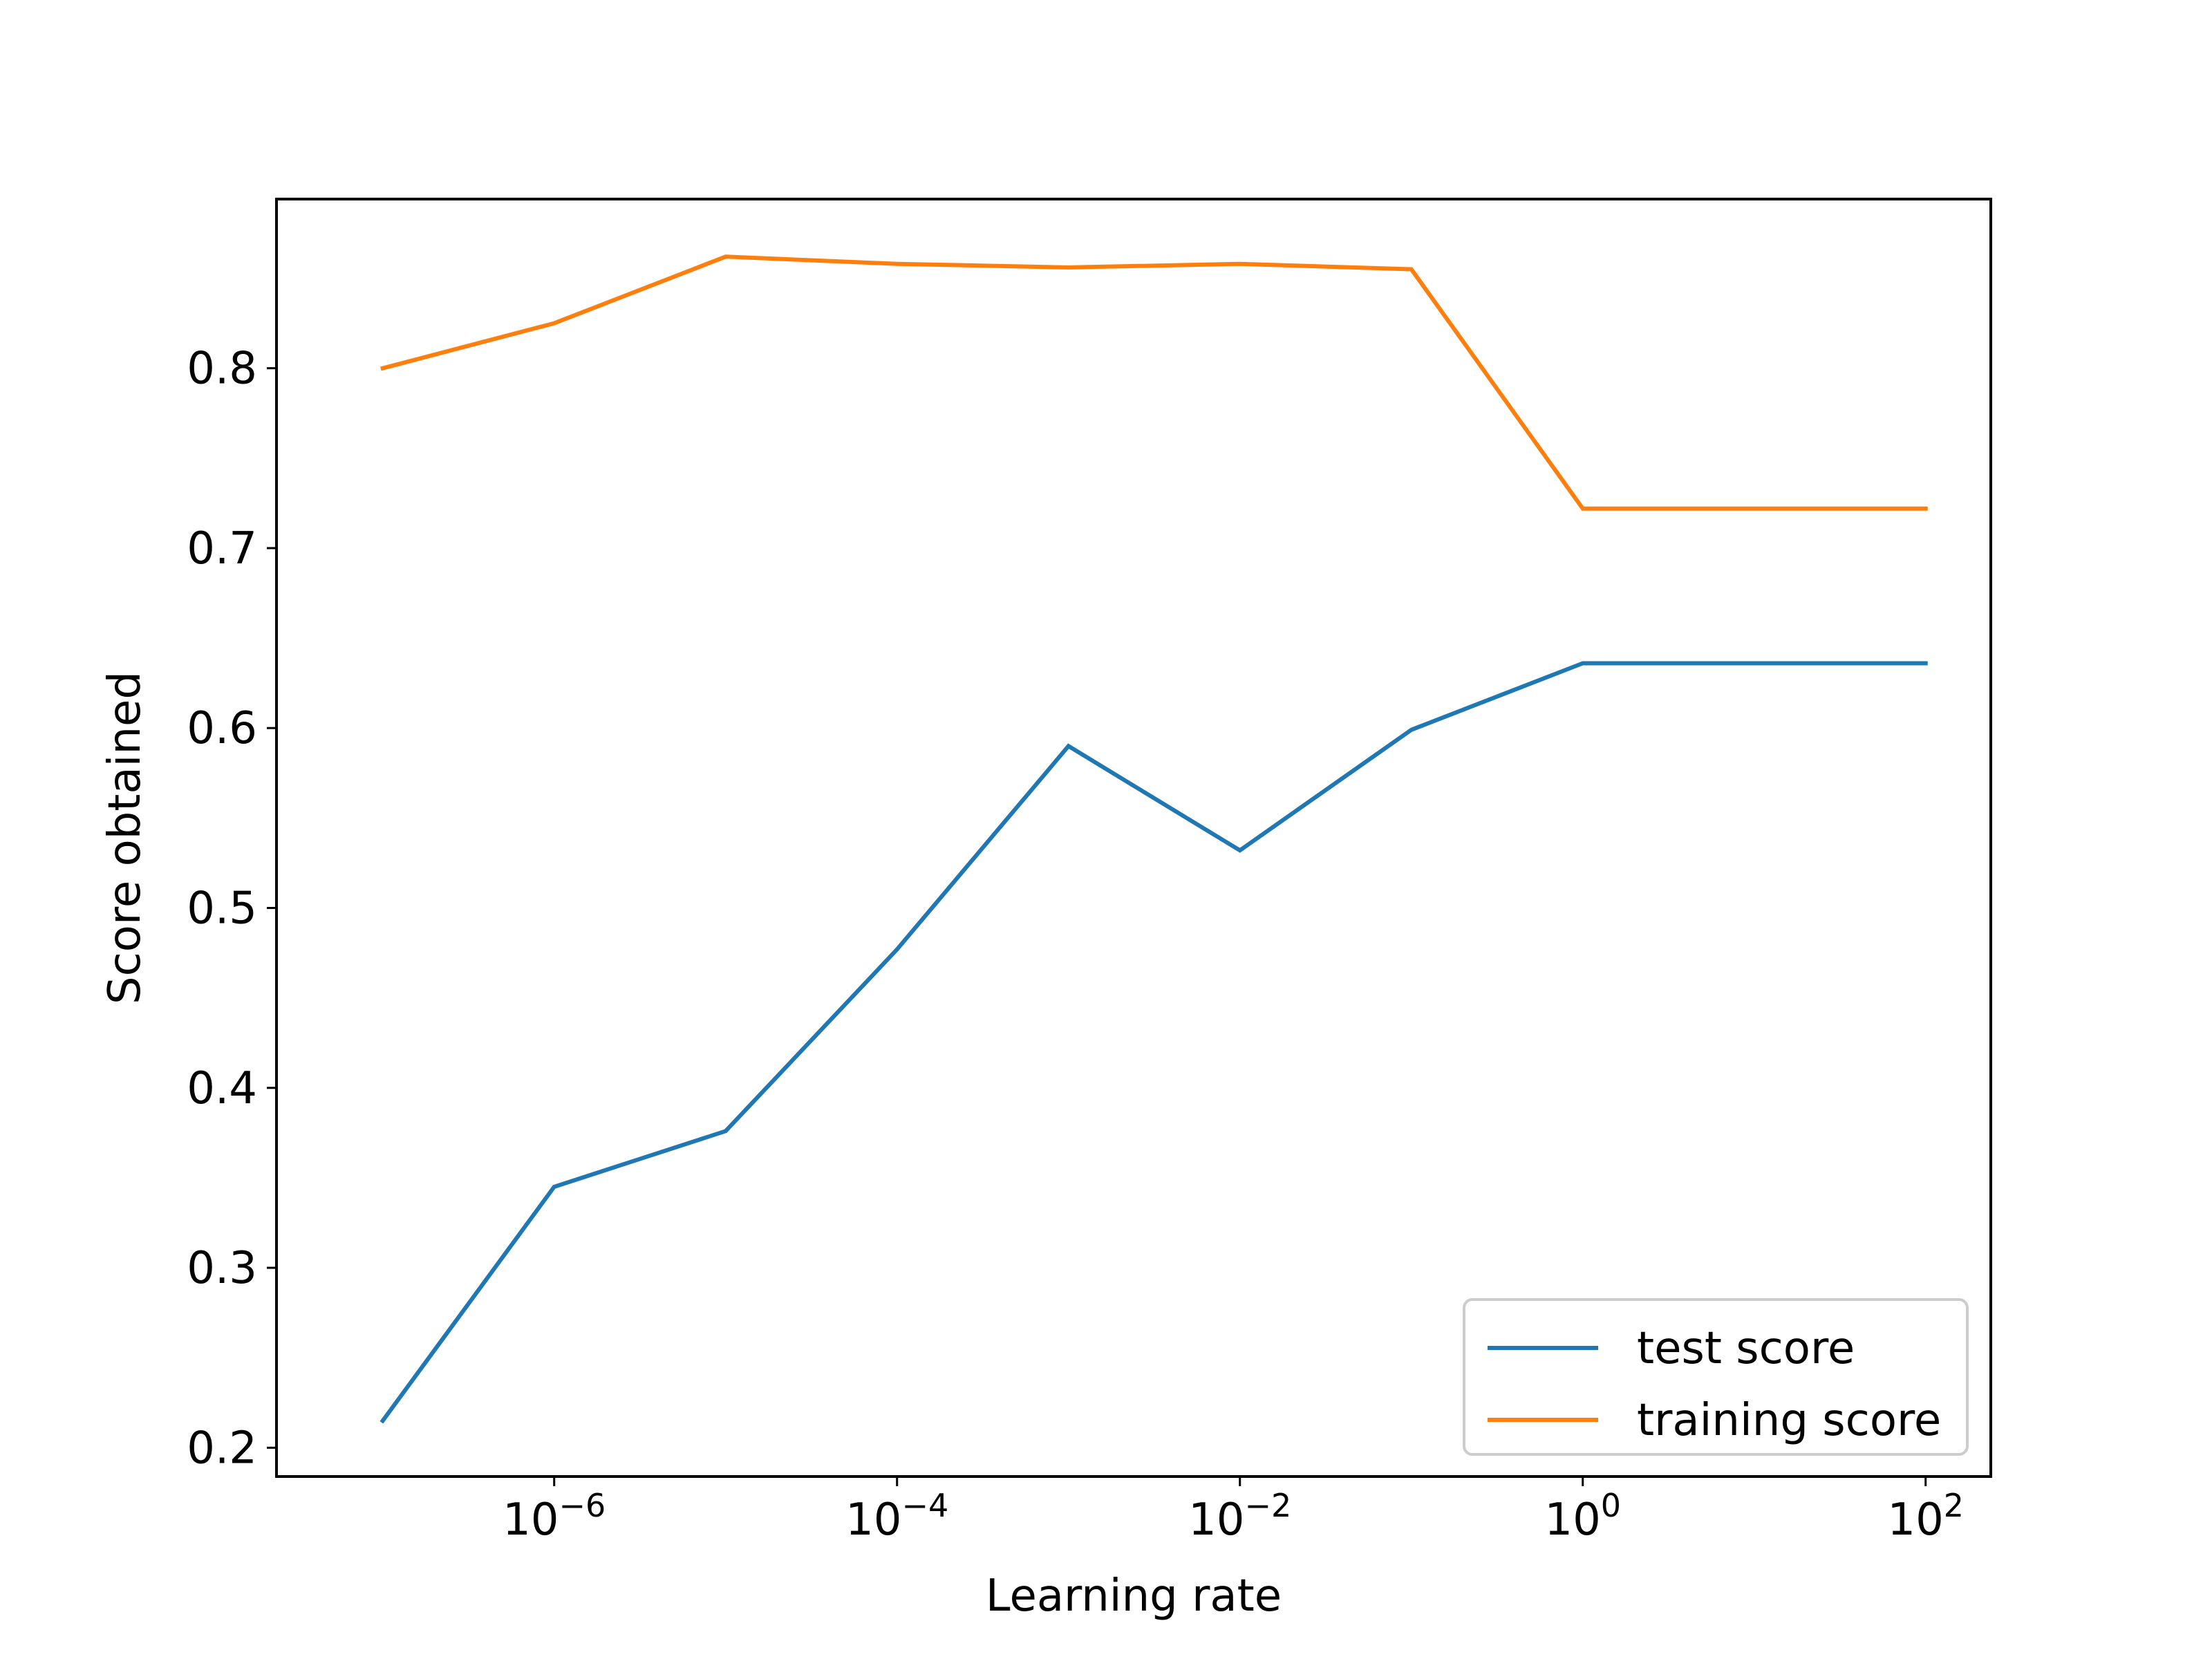  Describe the element at coordinates (1154, 383) in the screenshot. I see `series-line-training-score` at that location.